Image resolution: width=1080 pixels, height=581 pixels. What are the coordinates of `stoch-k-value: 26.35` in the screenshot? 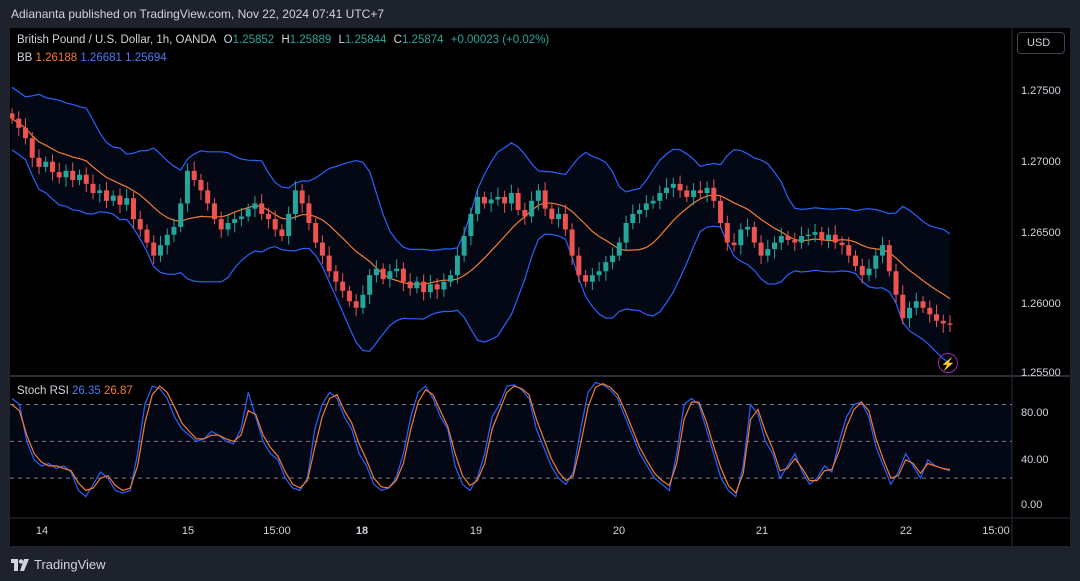 It's located at (86, 391).